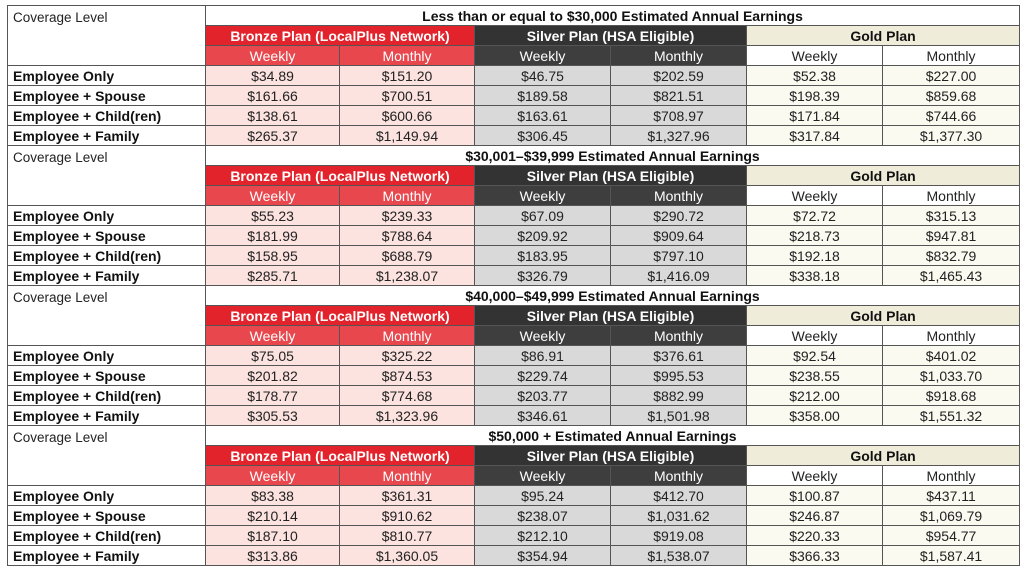 This screenshot has height=569, width=1024. Describe the element at coordinates (542, 95) in the screenshot. I see `rate-cell-silver-weekly: $189.58` at that location.